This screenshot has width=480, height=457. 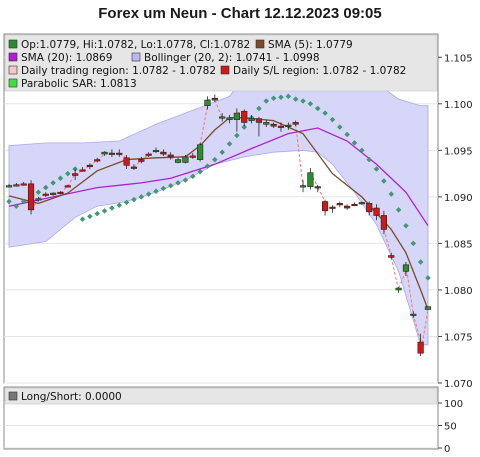 What do you see at coordinates (118, 71) in the screenshot?
I see `legend-label-daily-trading: Daily trading region: 1.0782 - 1.0782` at bounding box center [118, 71].